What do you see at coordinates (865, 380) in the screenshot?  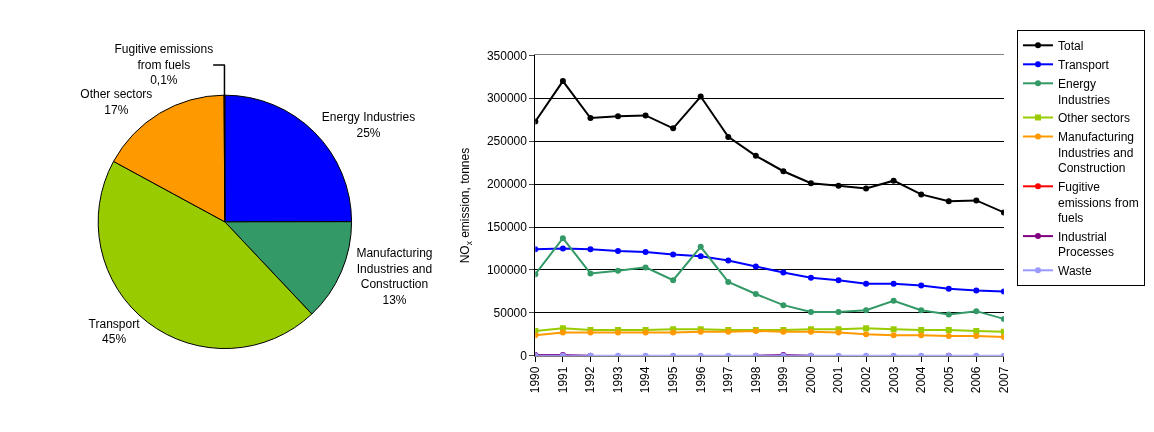 I see `x-tick-label: 2002` at bounding box center [865, 380].